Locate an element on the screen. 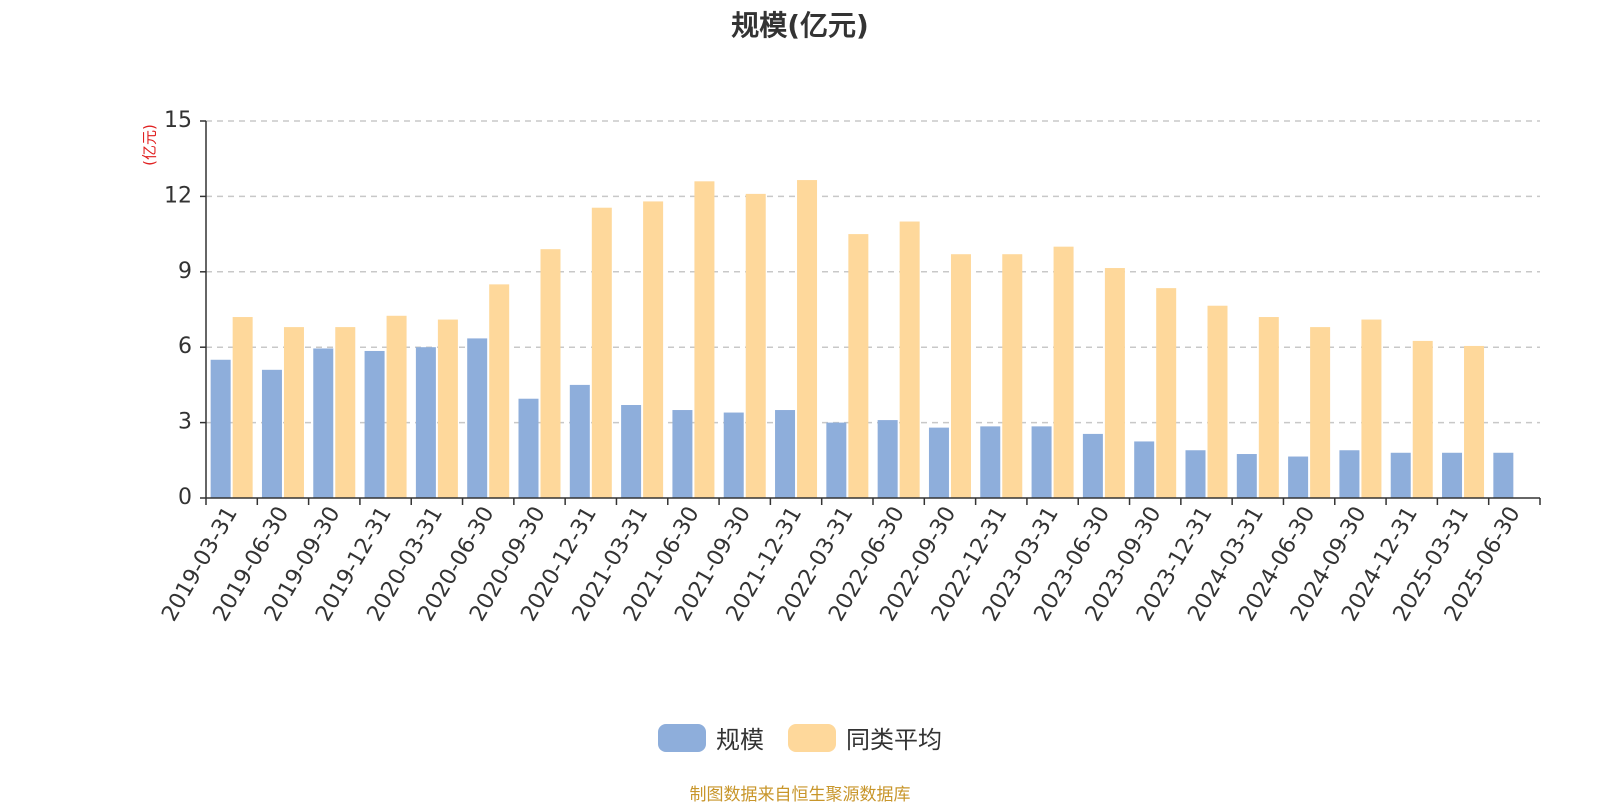 This screenshot has width=1600, height=805. y-tick-label: 6 is located at coordinates (185, 346).